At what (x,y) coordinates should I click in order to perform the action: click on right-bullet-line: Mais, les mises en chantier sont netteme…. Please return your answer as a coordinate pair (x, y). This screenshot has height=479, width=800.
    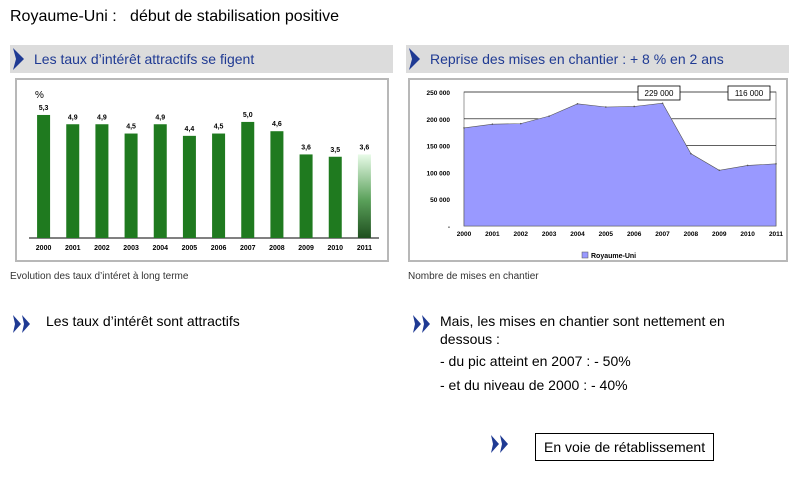
    Looking at the image, I should click on (582, 321).